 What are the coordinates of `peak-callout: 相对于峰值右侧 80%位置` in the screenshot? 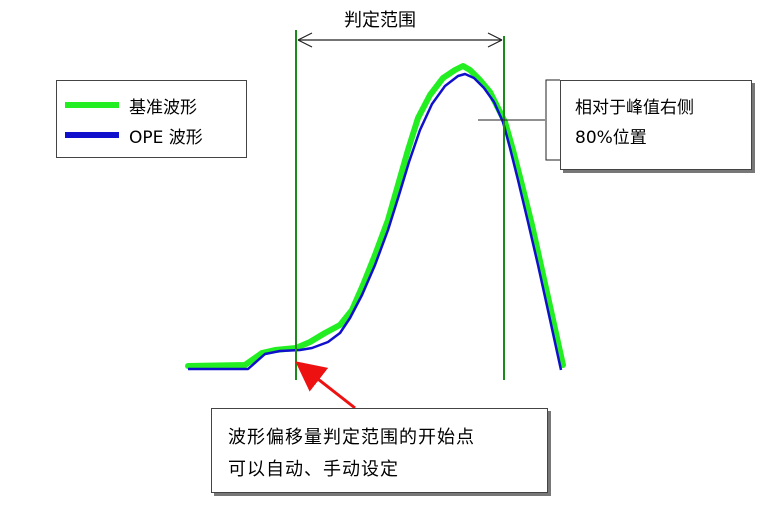 It's located at (656, 125).